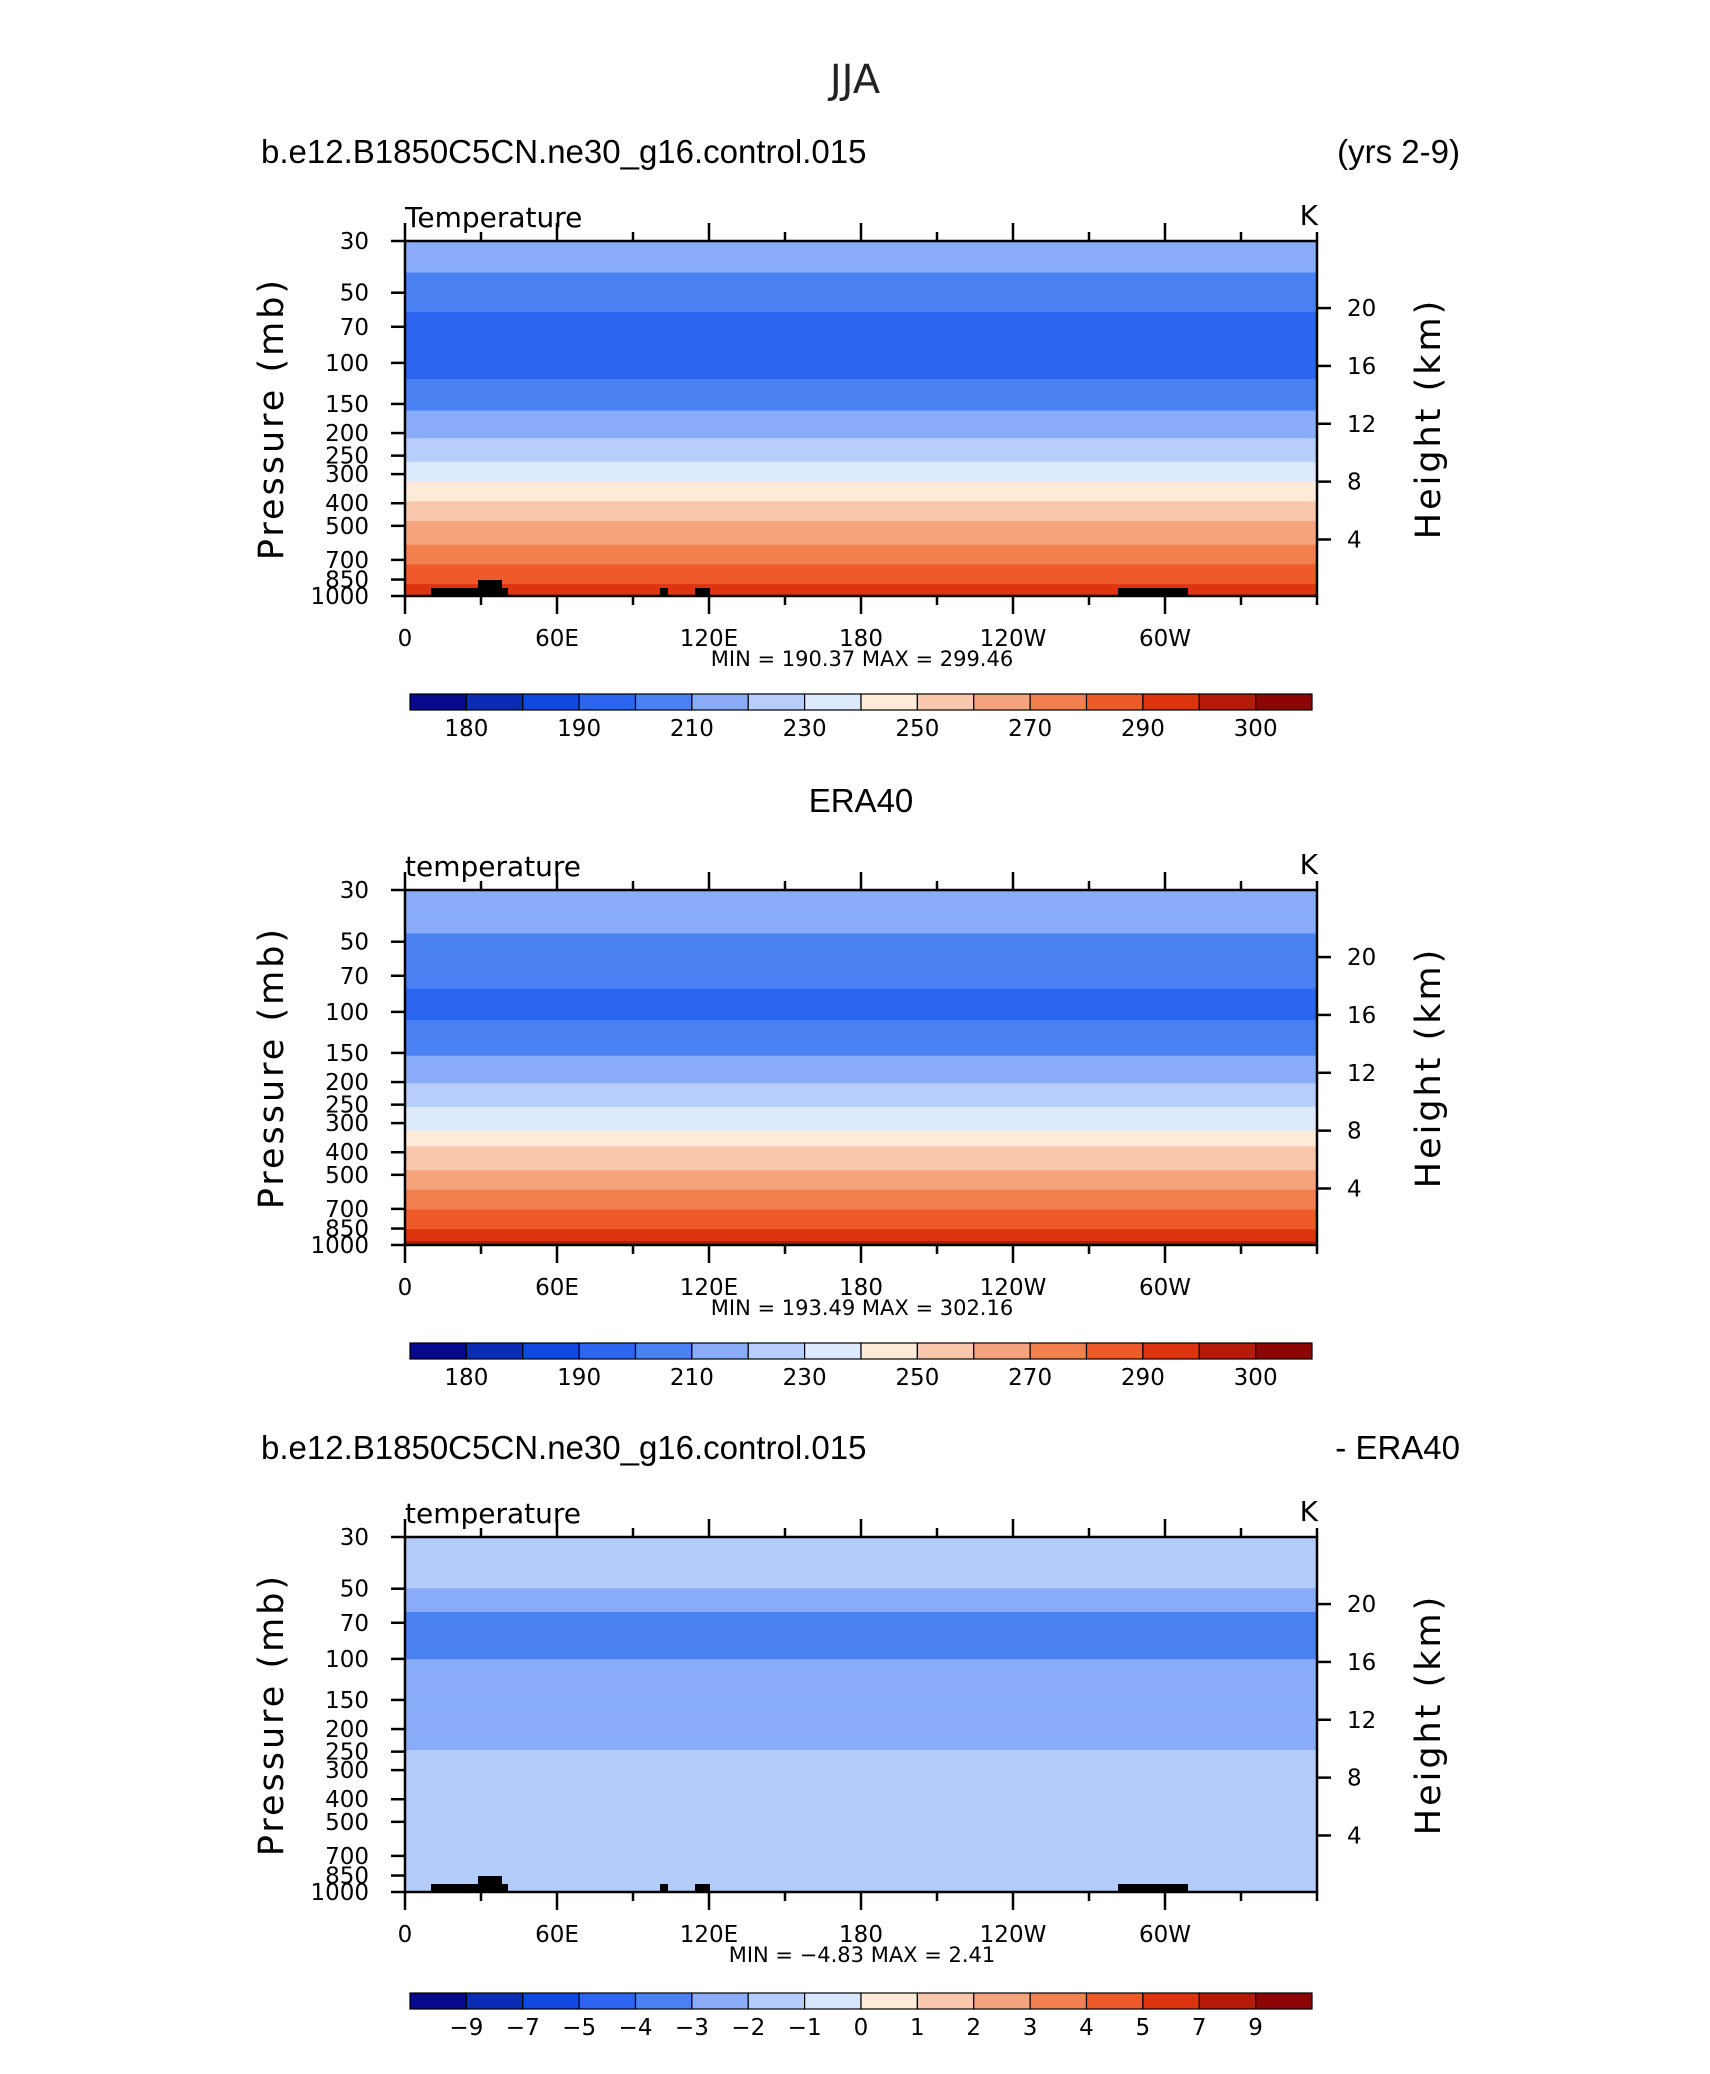  What do you see at coordinates (347, 504) in the screenshot?
I see `y-tick-label: 400` at bounding box center [347, 504].